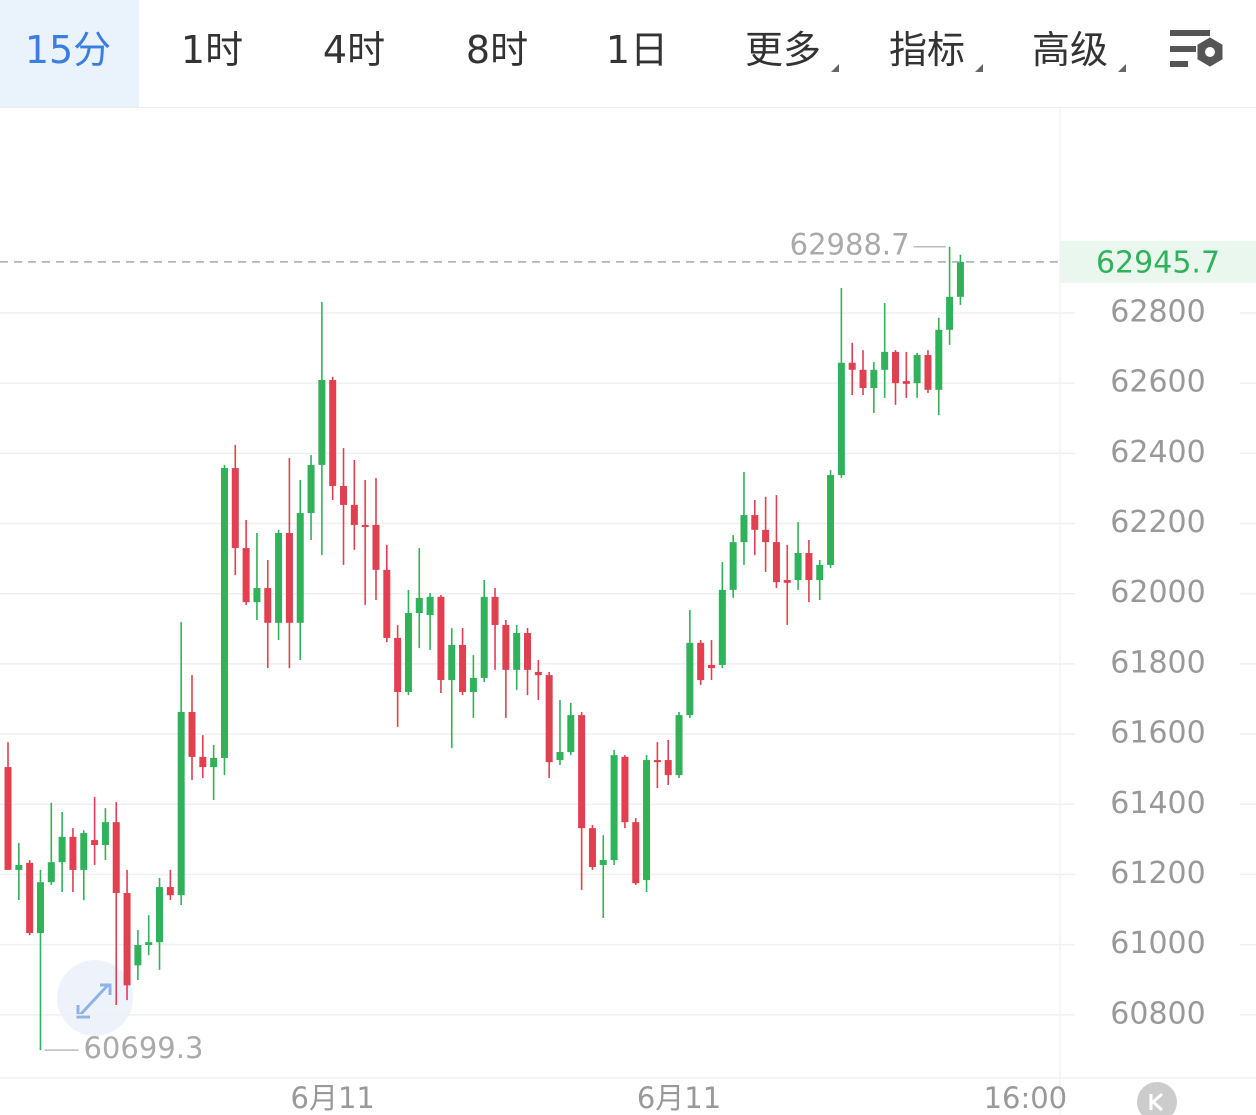  Describe the element at coordinates (1026, 1098) in the screenshot. I see `x-tick-label: 16:00` at that location.